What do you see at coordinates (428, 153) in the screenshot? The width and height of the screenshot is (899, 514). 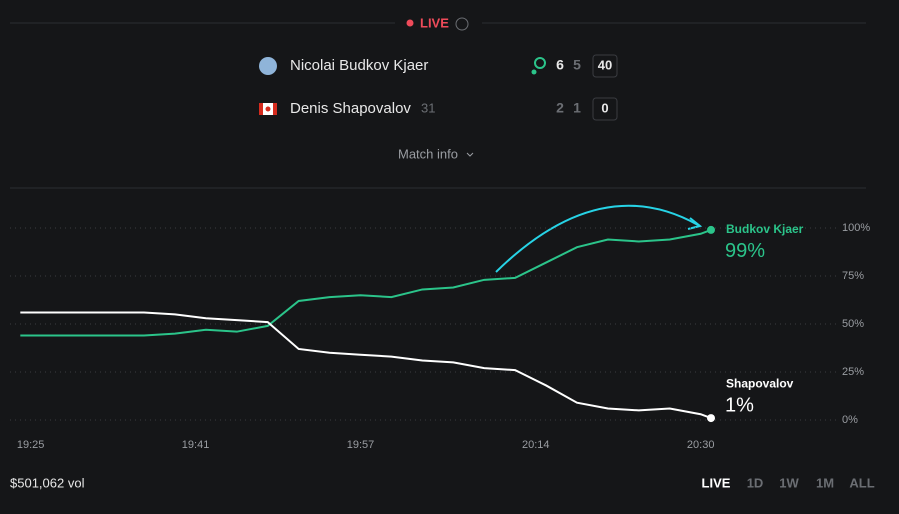 I see `match-info: Match info` at bounding box center [428, 153].